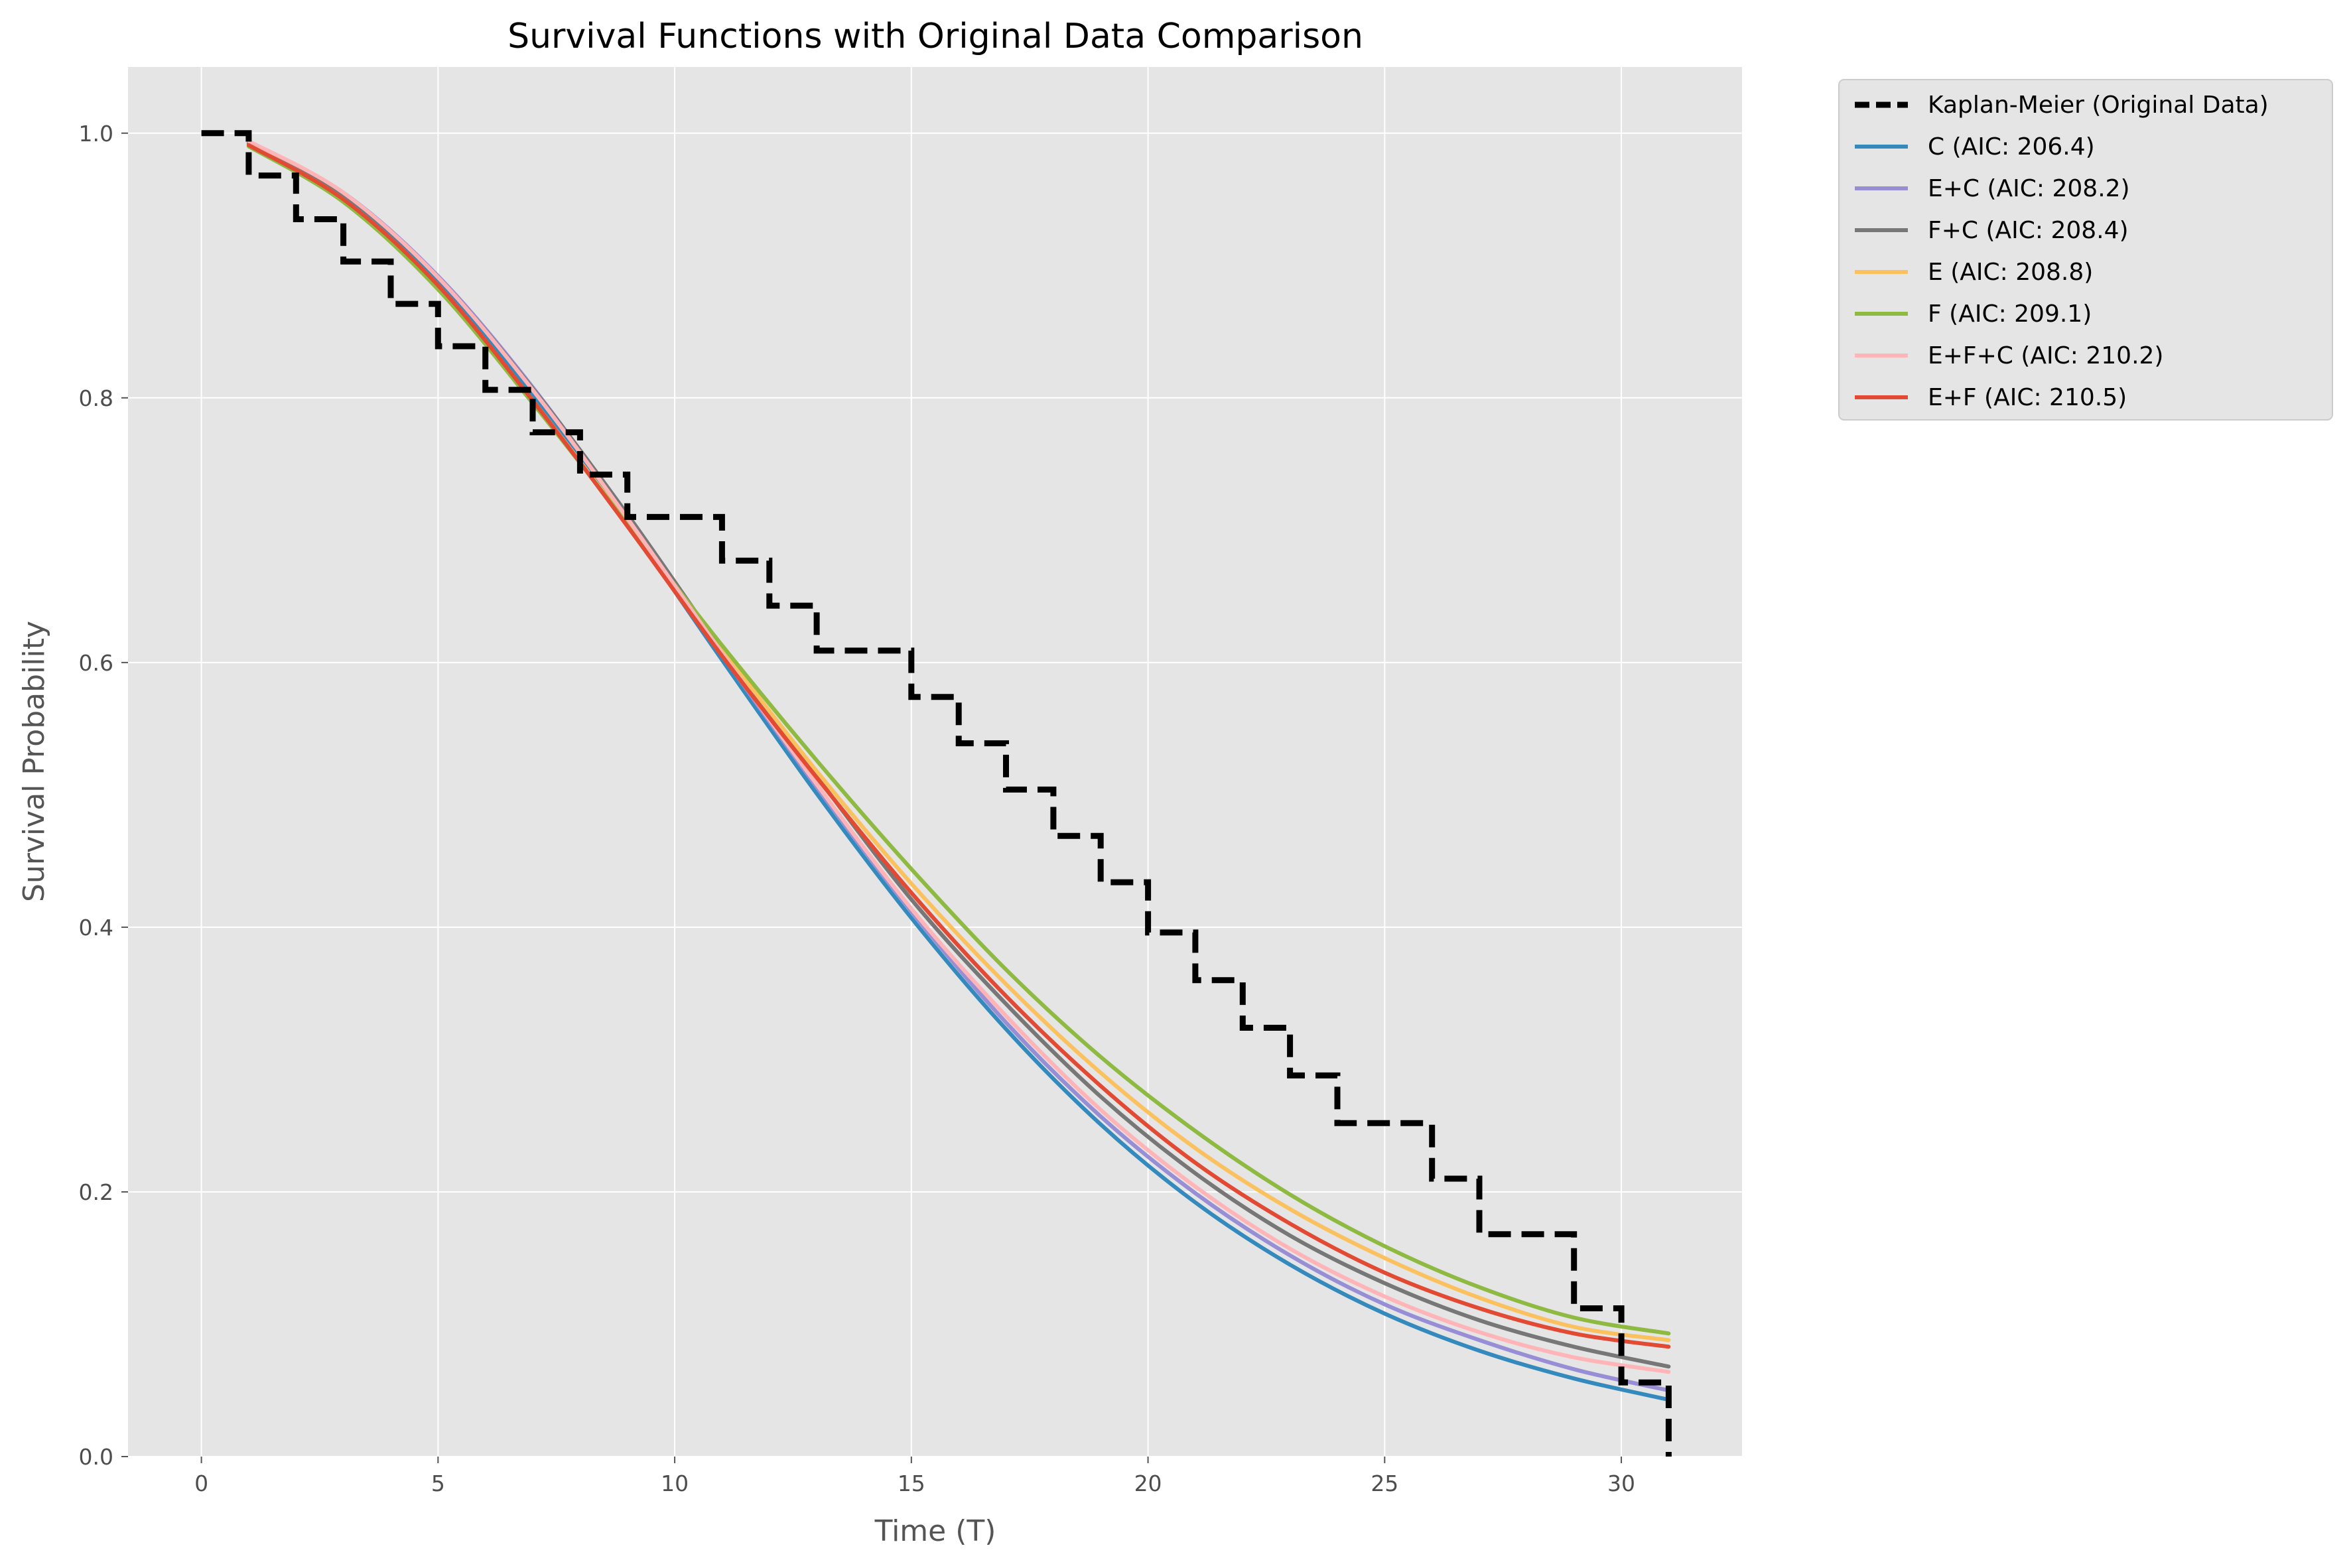  Describe the element at coordinates (96, 1457) in the screenshot. I see `y-tick-label: 0.0` at that location.